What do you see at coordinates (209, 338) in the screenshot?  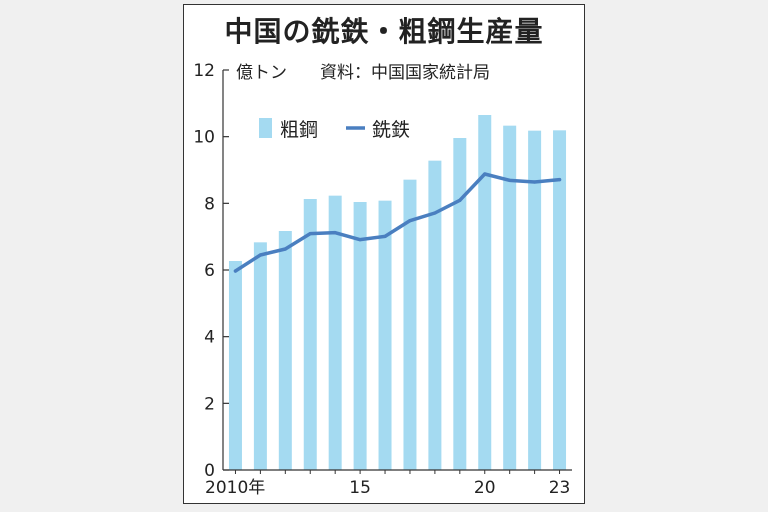 I see `y-tick-label: 4` at bounding box center [209, 338].